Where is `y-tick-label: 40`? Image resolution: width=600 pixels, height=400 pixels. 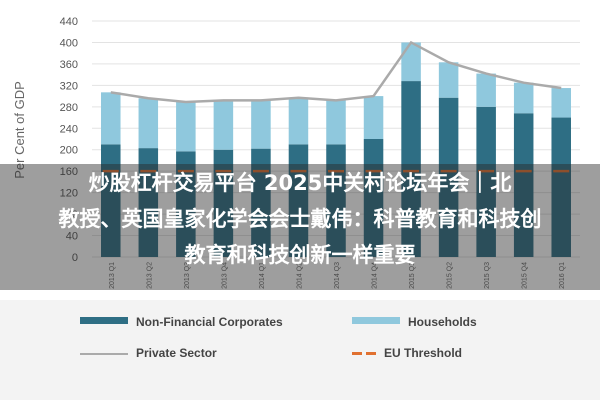 y-tick-label: 40 is located at coordinates (72, 237).